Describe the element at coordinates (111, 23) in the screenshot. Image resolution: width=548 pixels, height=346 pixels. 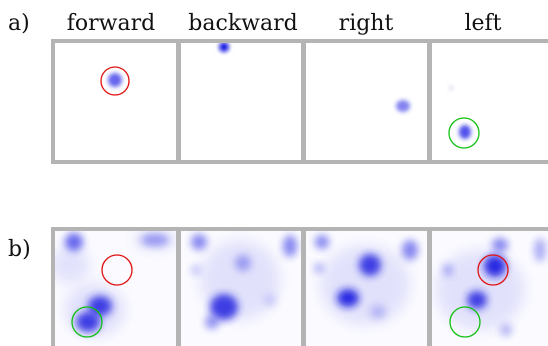
I see `column-label-forward: forward` at that location.